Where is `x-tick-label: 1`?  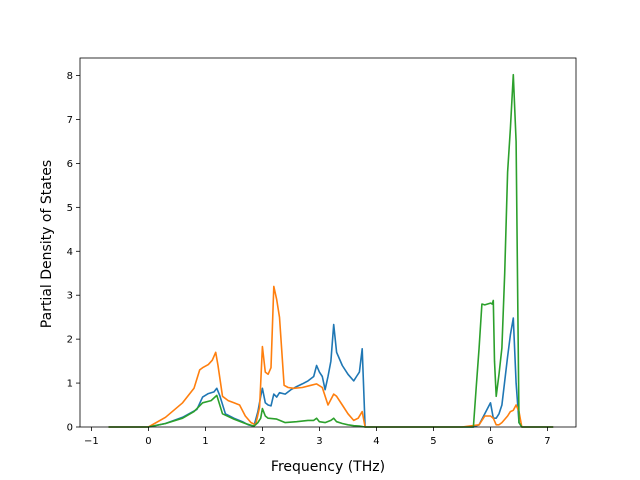
x-tick-label: 1 is located at coordinates (205, 441).